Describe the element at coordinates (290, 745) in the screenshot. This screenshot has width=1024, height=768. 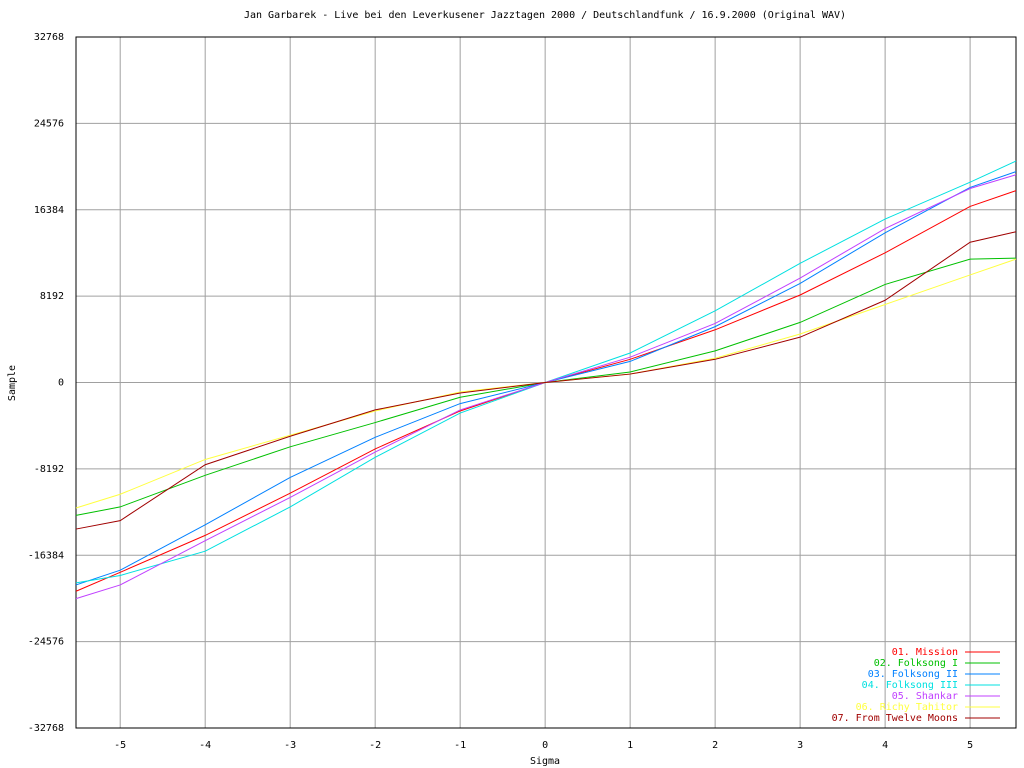
I see `x-tick-label: -3` at that location.